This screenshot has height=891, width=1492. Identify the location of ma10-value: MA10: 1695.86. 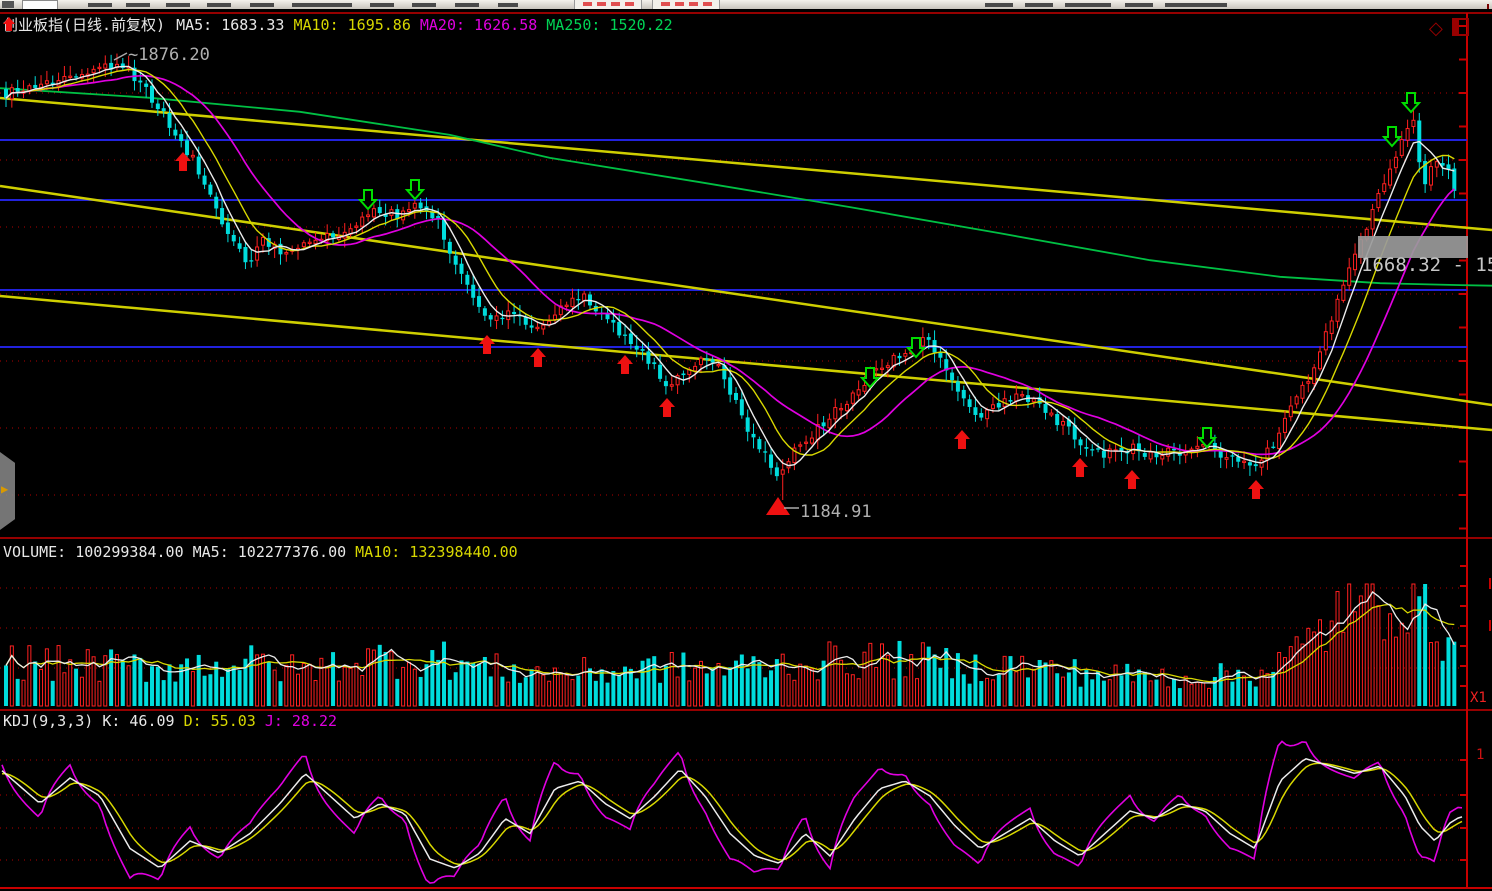
(352, 25).